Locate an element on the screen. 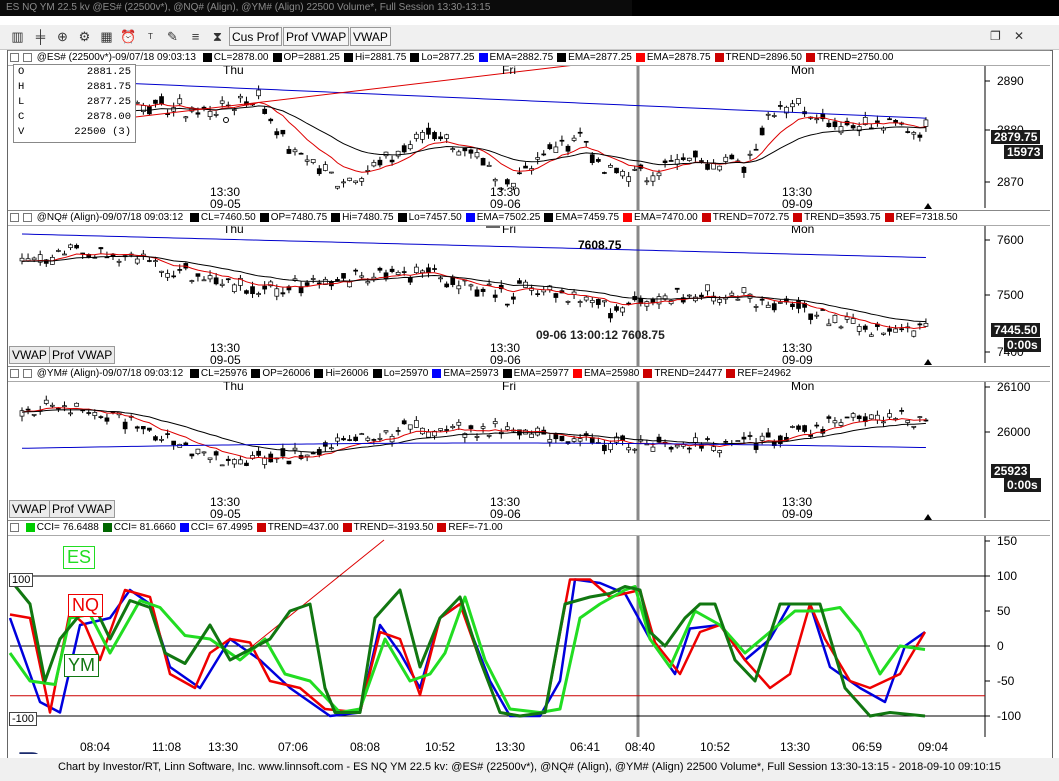 Image resolution: width=1059 pixels, height=781 pixels. ym-header-field: Hi=26006 is located at coordinates (347, 373).